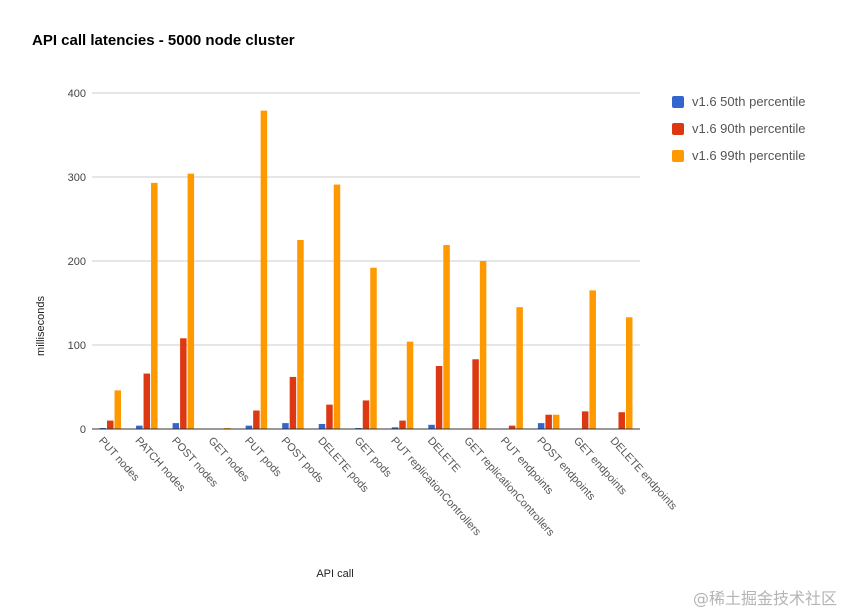 This screenshot has height=615, width=845. Describe the element at coordinates (163, 40) in the screenshot. I see `chart-title: API call latencies - 5000 node cluster` at that location.